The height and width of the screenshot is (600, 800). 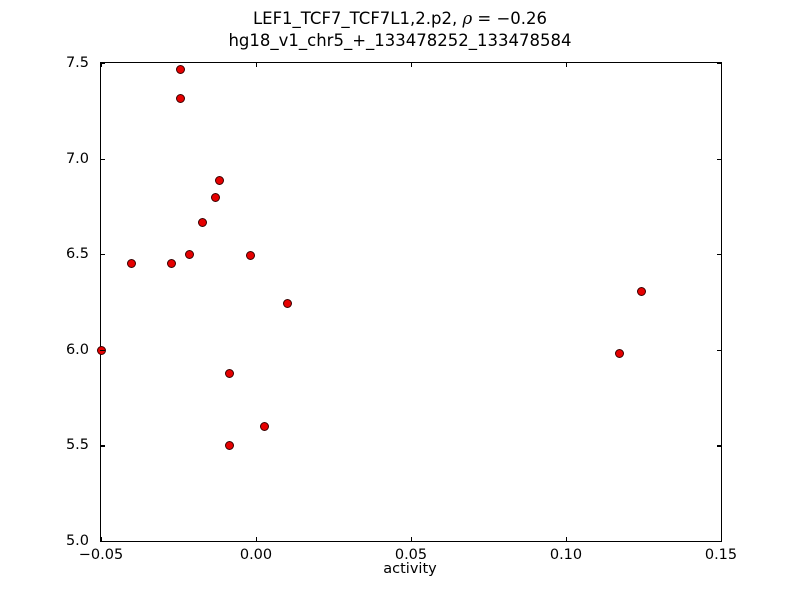 I want to click on y-tick-label: 7.5, so click(x=77, y=63).